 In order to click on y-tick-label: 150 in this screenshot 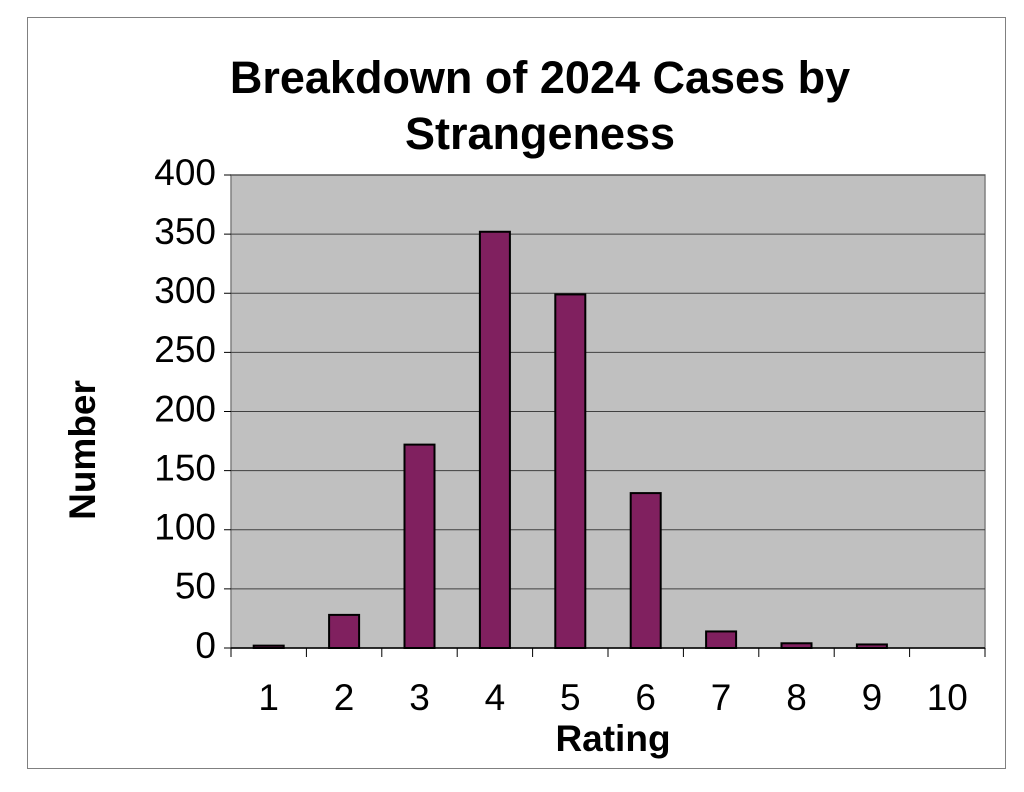, I will do `click(185, 467)`.